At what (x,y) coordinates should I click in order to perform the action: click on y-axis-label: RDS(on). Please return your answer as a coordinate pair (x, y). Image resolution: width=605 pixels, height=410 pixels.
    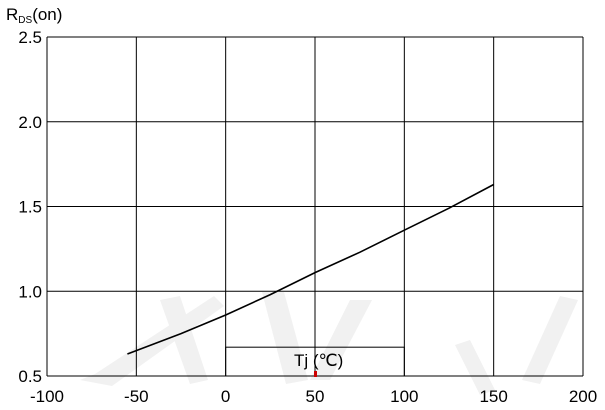
    Looking at the image, I should click on (34, 15).